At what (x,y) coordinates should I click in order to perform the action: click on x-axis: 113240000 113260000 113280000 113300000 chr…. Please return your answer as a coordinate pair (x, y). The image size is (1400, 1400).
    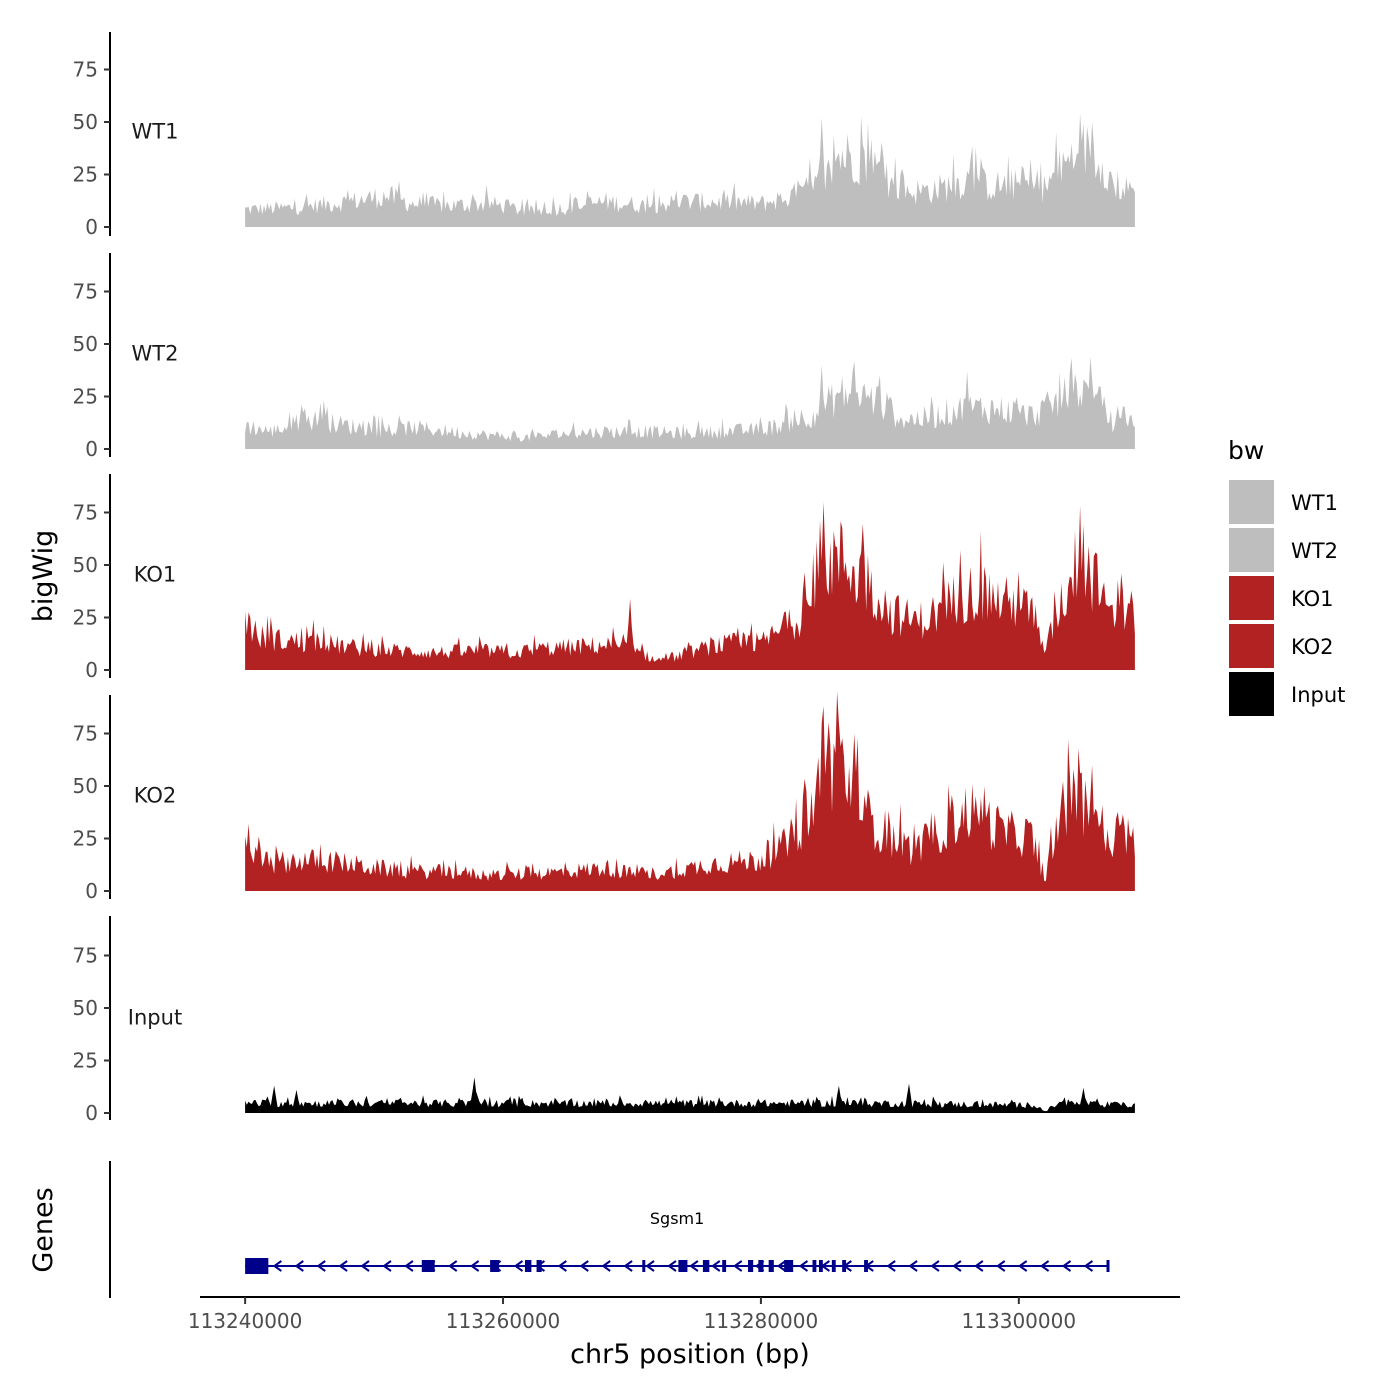
    Looking at the image, I should click on (684, 1333).